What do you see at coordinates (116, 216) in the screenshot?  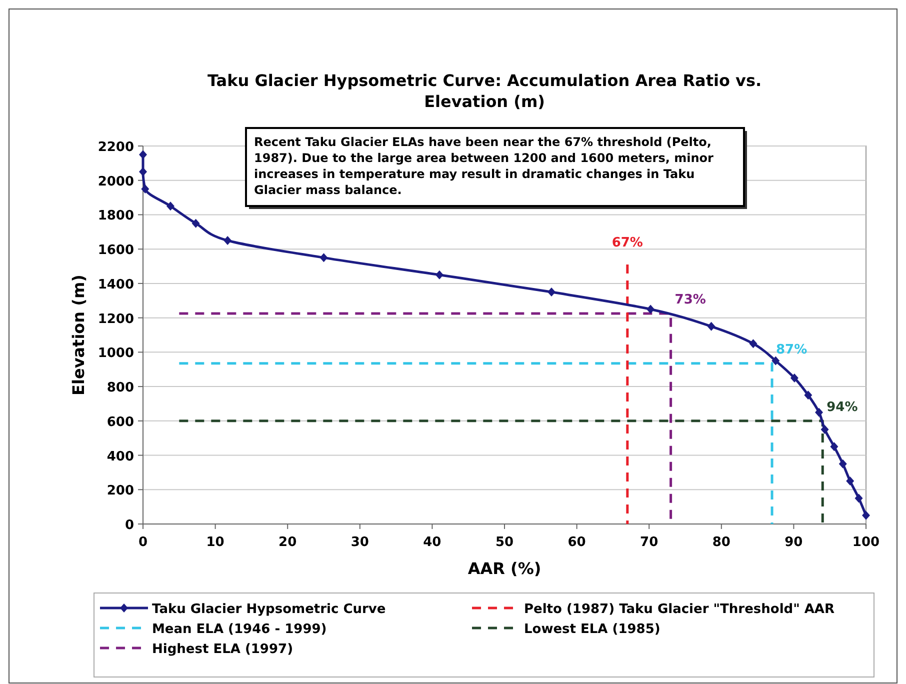 I see `y-tick-label: 1800` at bounding box center [116, 216].